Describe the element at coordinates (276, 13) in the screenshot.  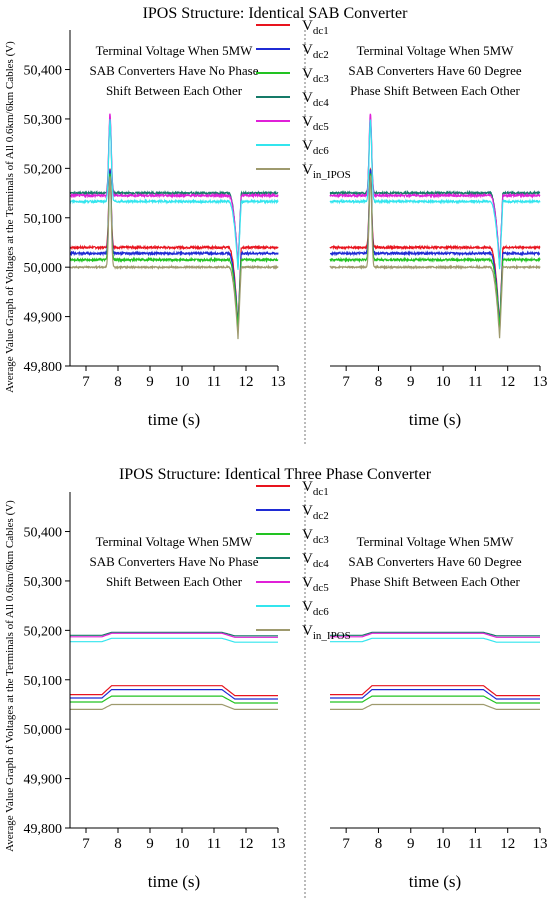
I see `chart-title: IPOS Structure: Identical SAB Converter` at that location.